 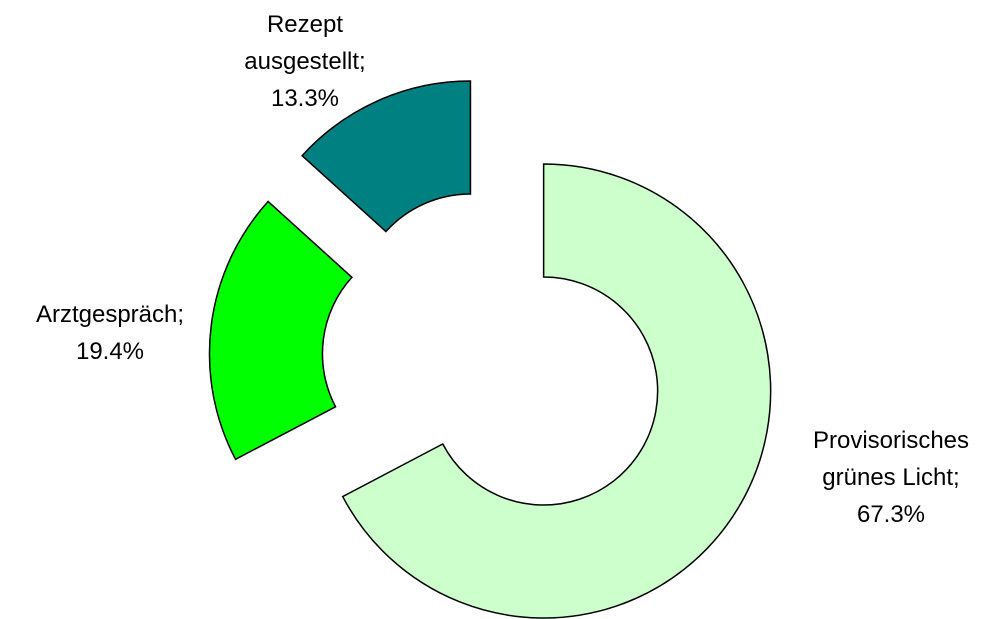 What do you see at coordinates (110, 351) in the screenshot?
I see `value-label: 19.4%` at bounding box center [110, 351].